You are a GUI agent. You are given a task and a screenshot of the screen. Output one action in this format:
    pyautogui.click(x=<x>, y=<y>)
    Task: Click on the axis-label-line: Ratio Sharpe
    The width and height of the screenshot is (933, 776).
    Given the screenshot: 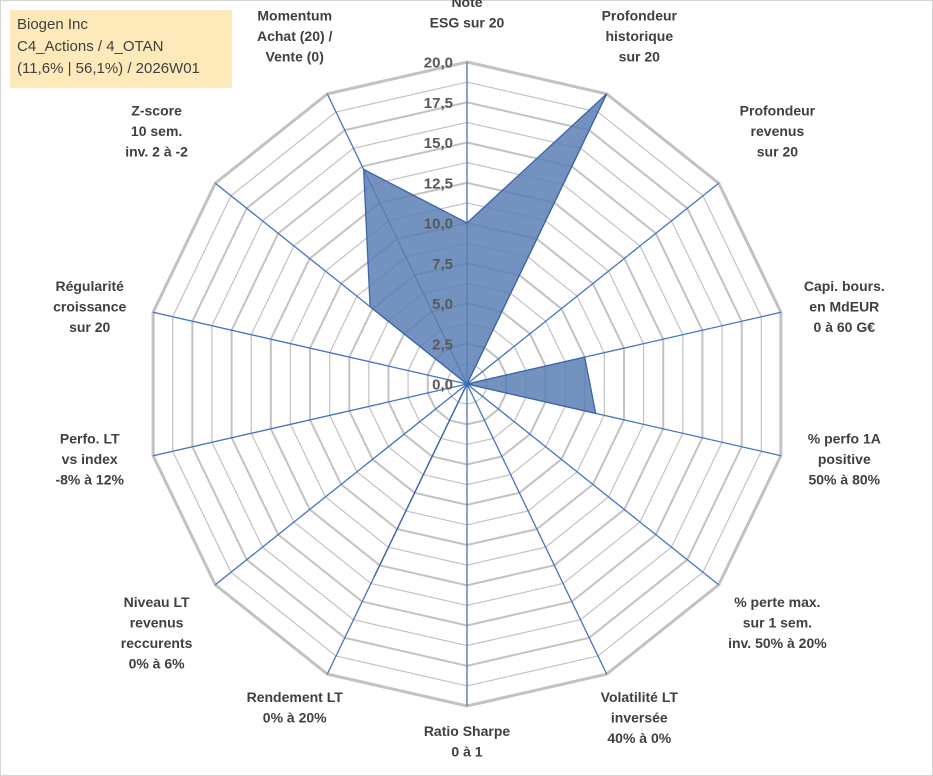 What is the action you would take?
    pyautogui.click(x=467, y=731)
    